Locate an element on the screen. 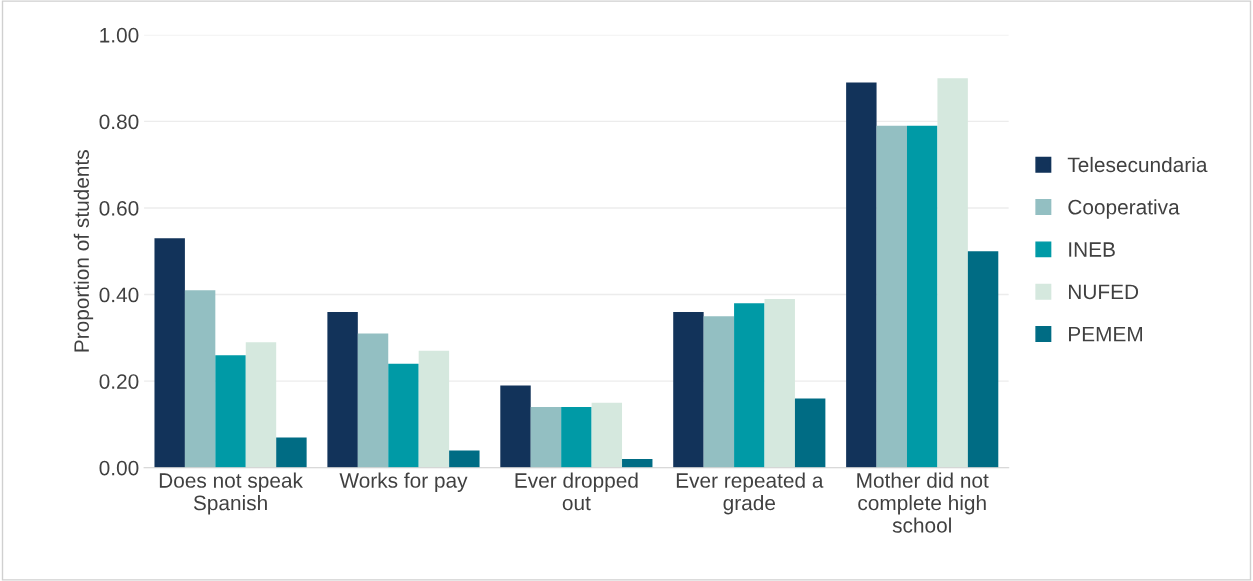  legend-label: NUFED is located at coordinates (1104, 292).